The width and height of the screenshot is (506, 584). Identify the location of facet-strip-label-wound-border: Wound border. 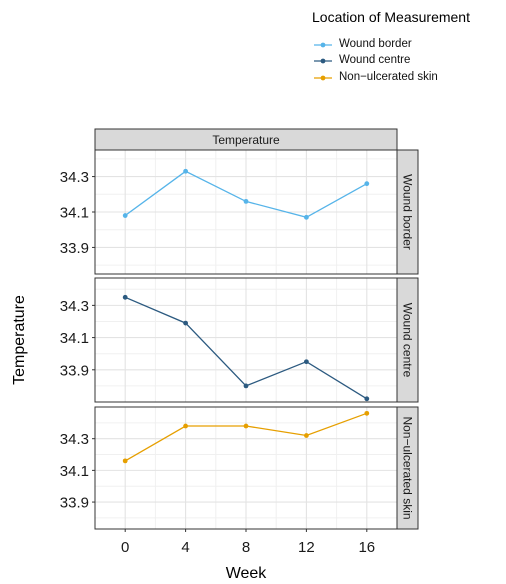
(408, 212).